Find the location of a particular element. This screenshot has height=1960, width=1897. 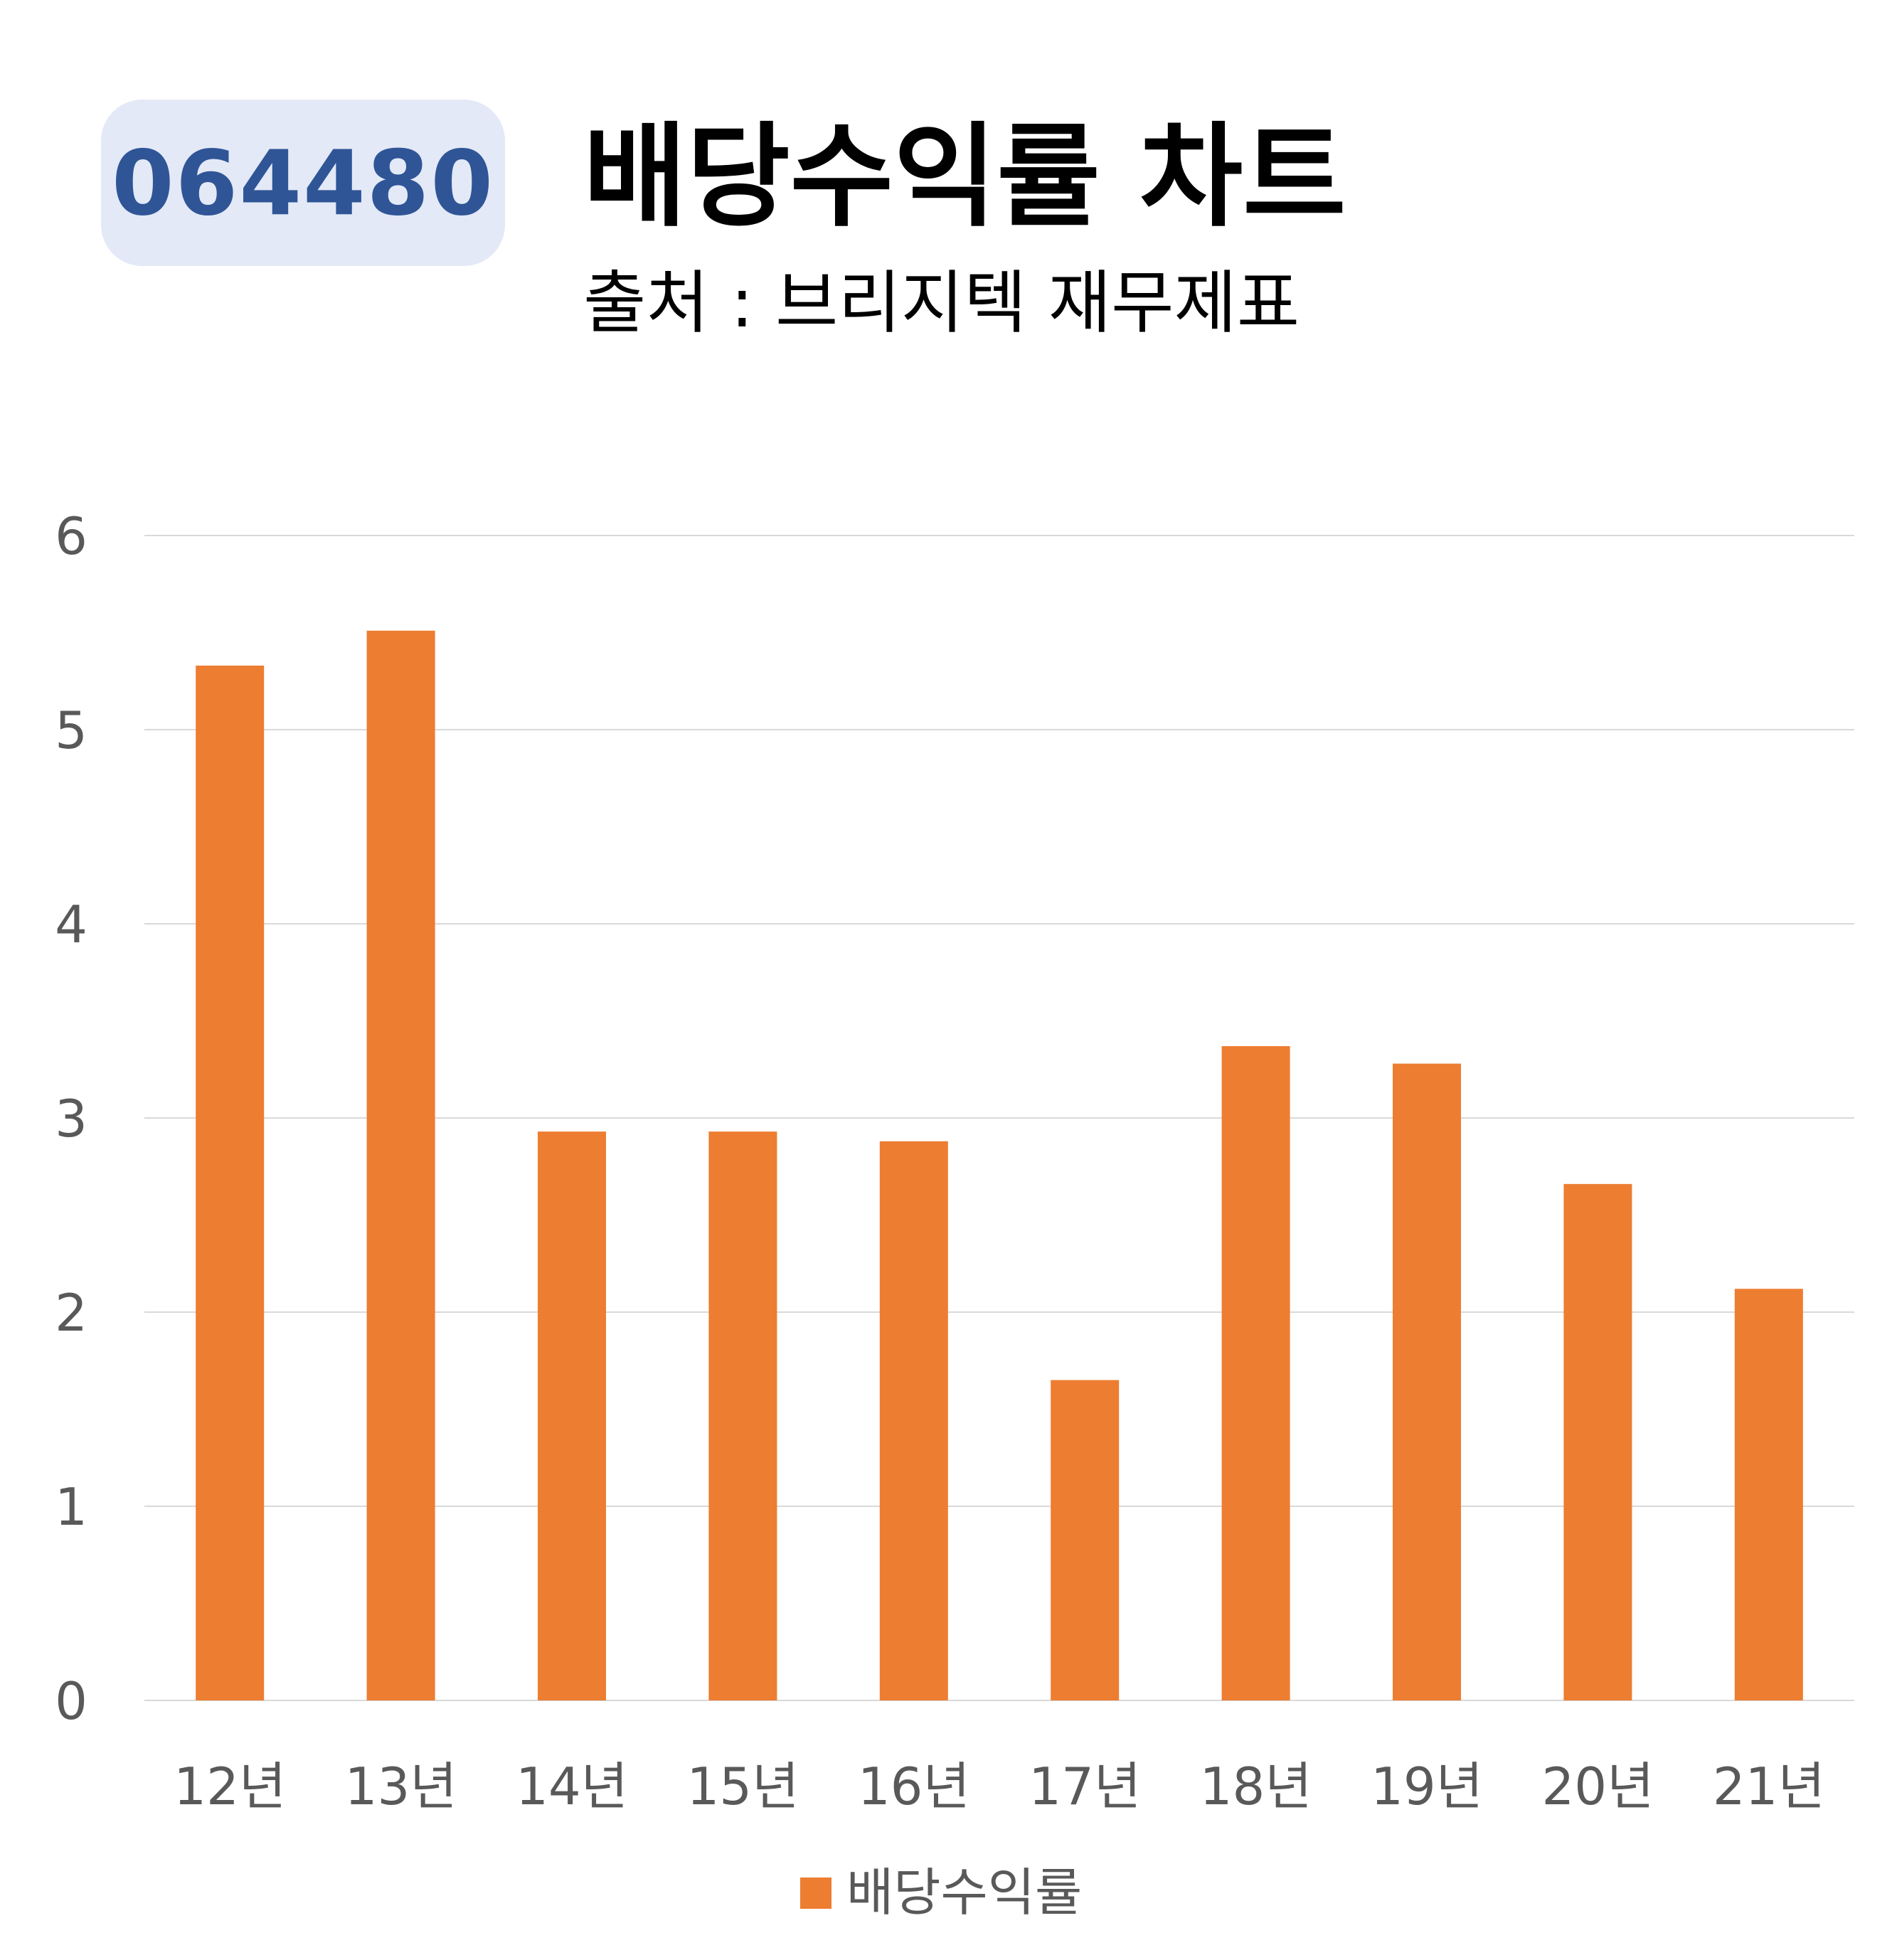

x-tick-label: 19년 is located at coordinates (1427, 1786).